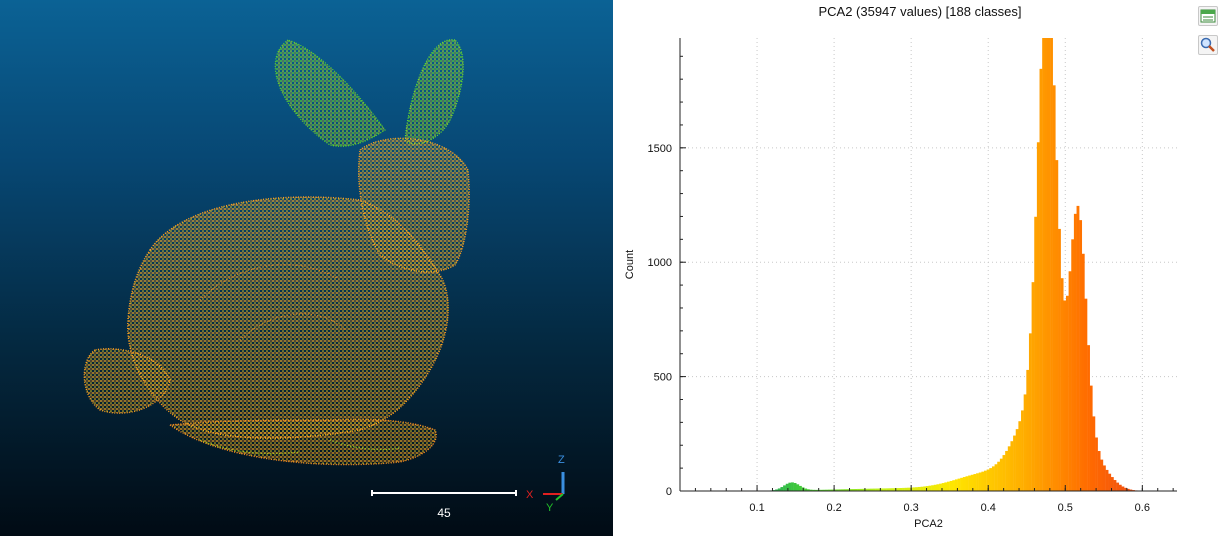  What do you see at coordinates (1208, 45) in the screenshot?
I see `zoom-button` at bounding box center [1208, 45].